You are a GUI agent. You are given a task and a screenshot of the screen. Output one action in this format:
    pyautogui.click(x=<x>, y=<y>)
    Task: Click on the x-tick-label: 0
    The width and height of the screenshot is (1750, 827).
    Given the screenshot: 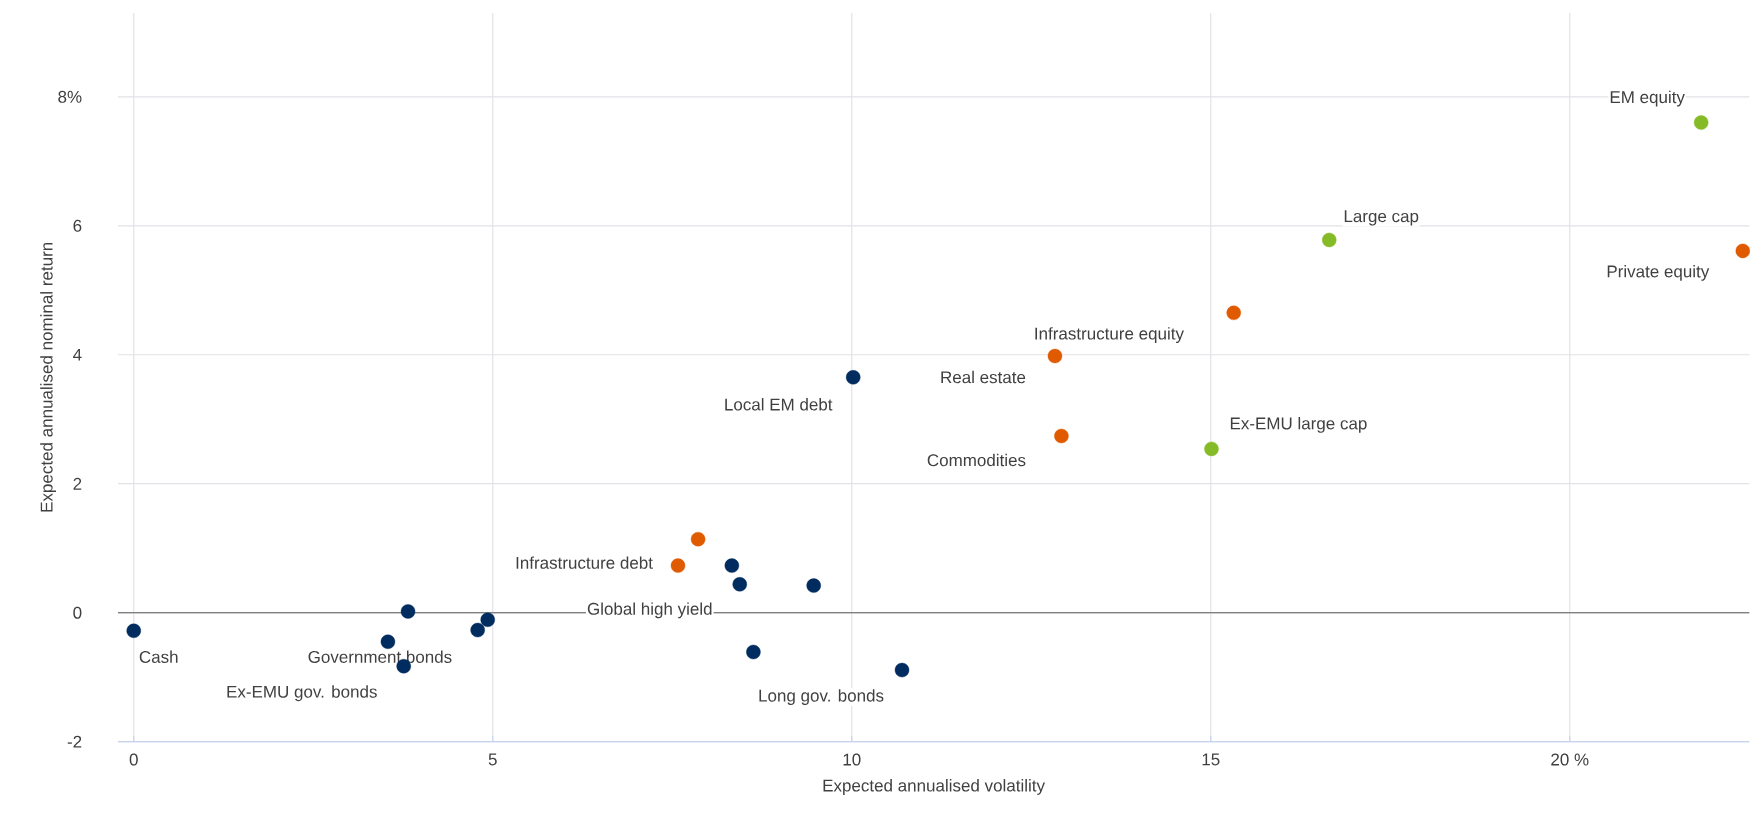 What is the action you would take?
    pyautogui.click(x=133, y=759)
    